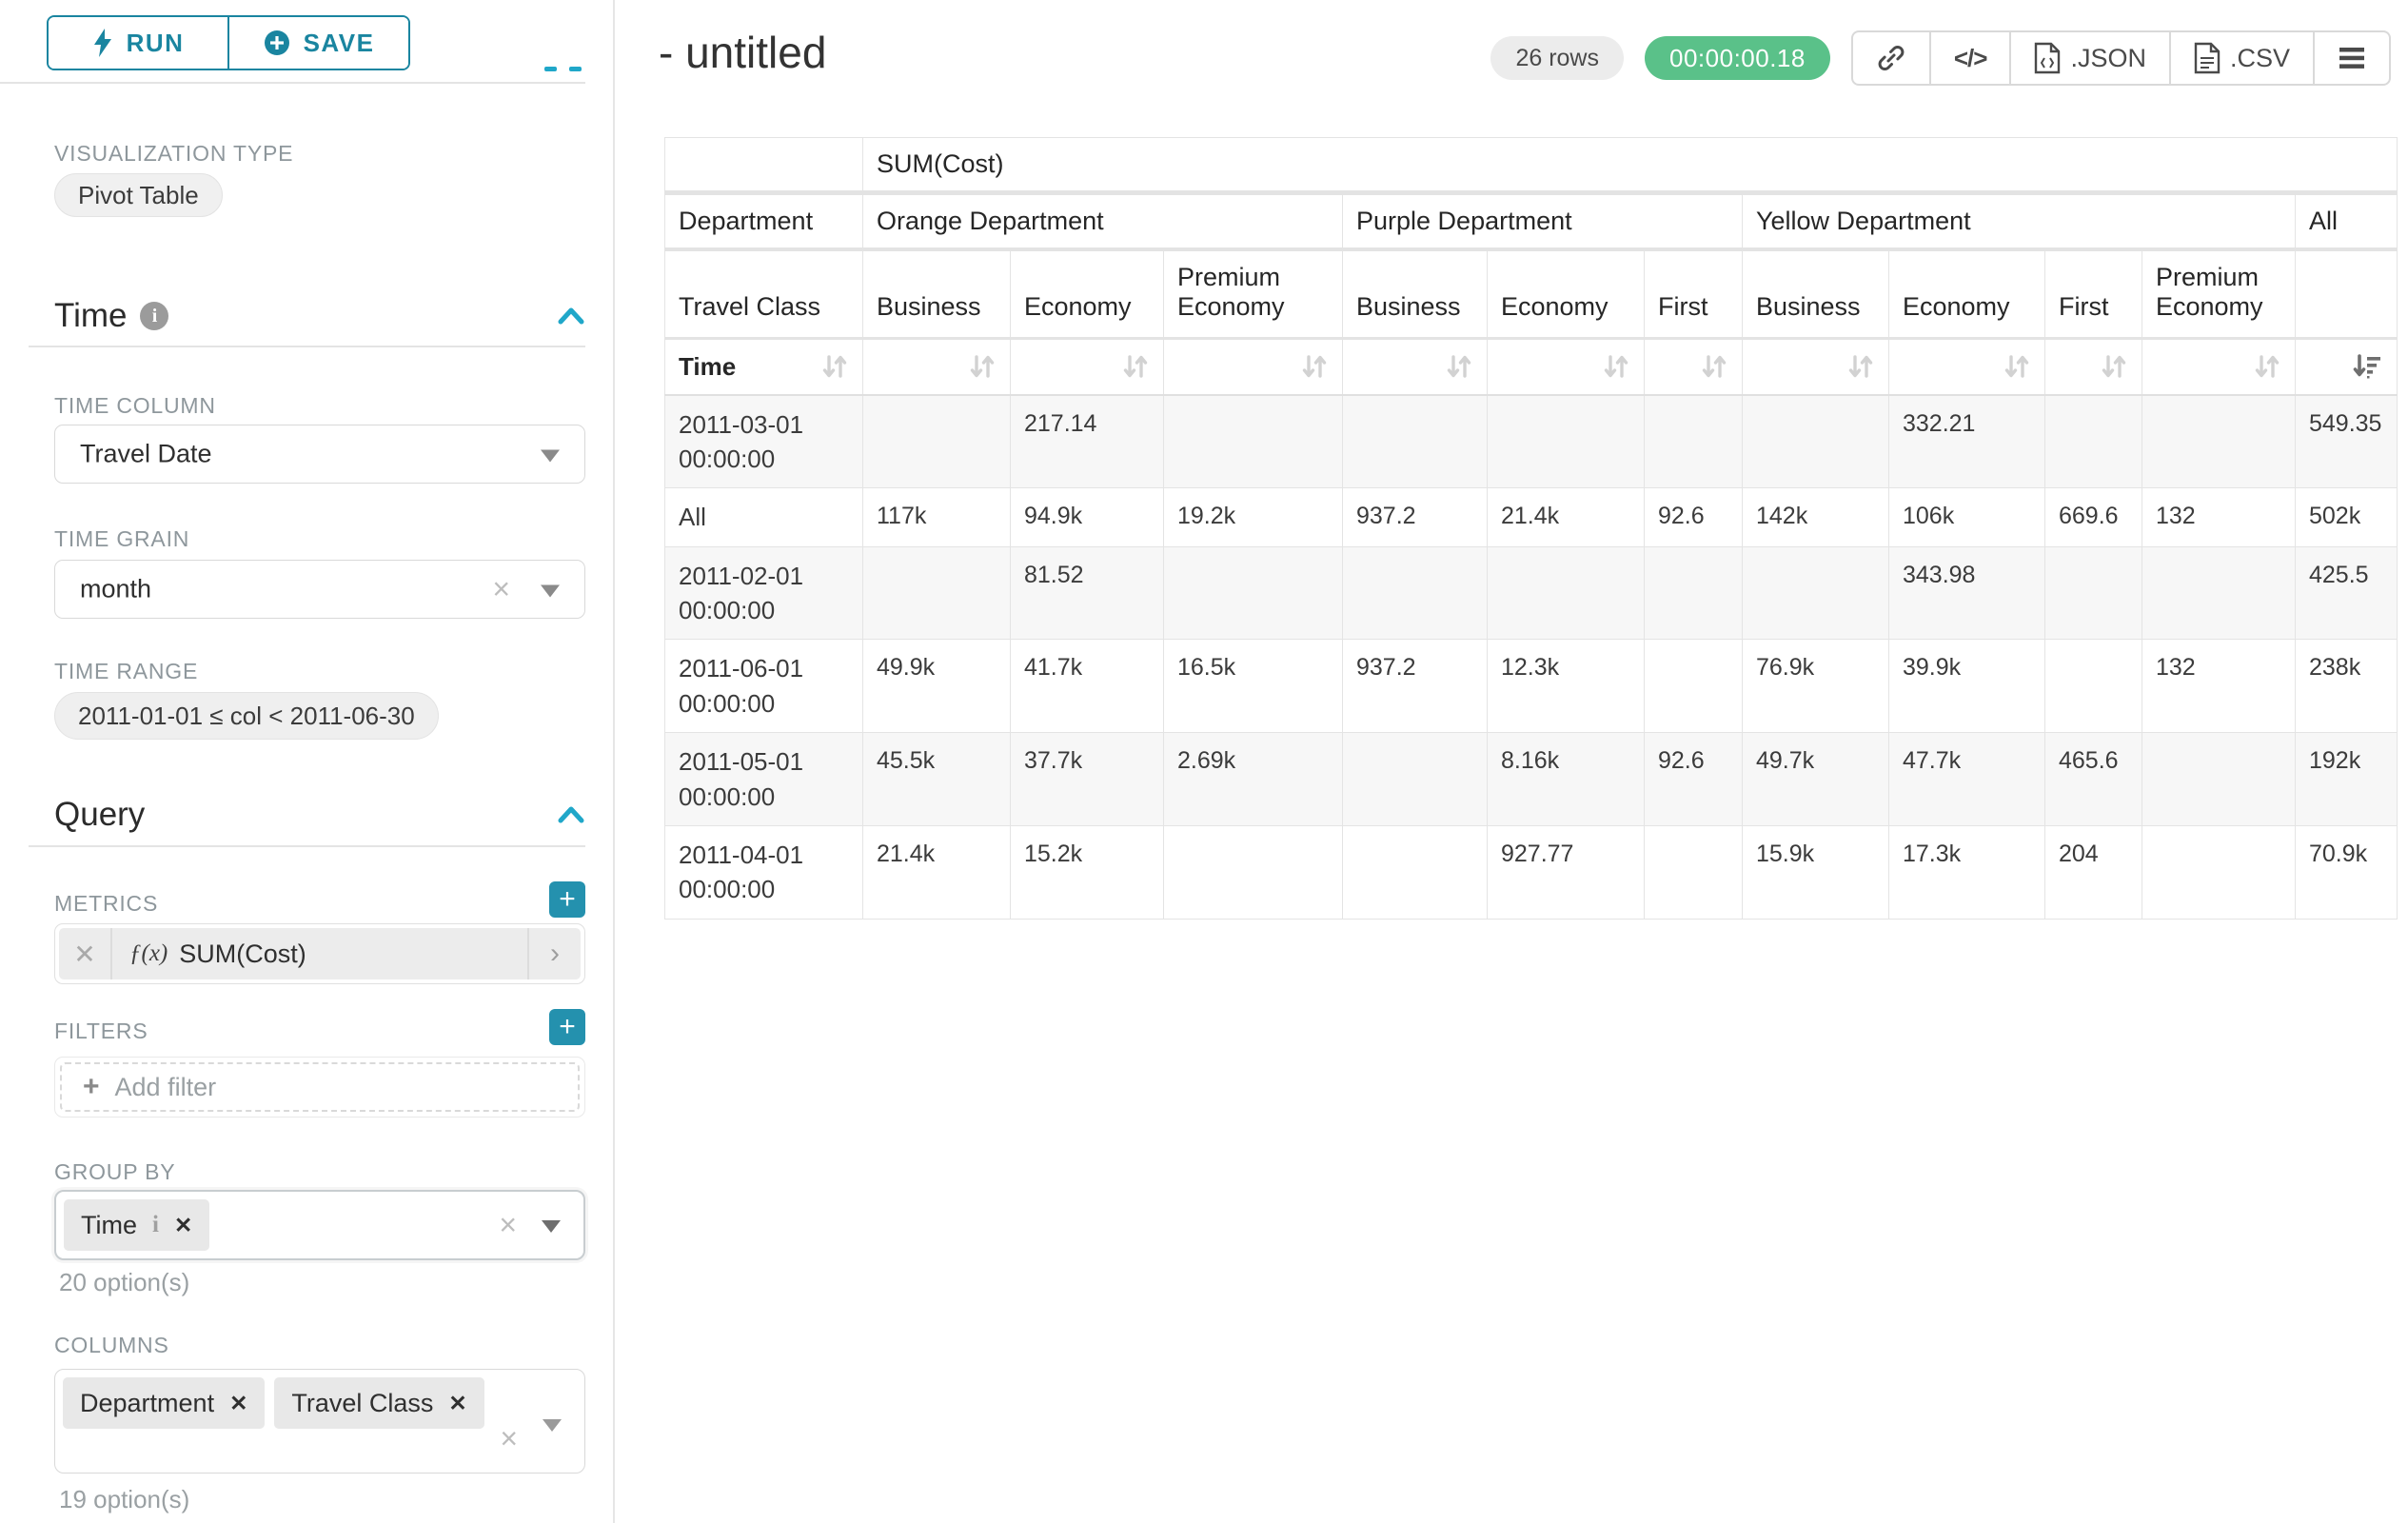 The image size is (2408, 1523). What do you see at coordinates (567, 900) in the screenshot?
I see `add-metric-button: +` at bounding box center [567, 900].